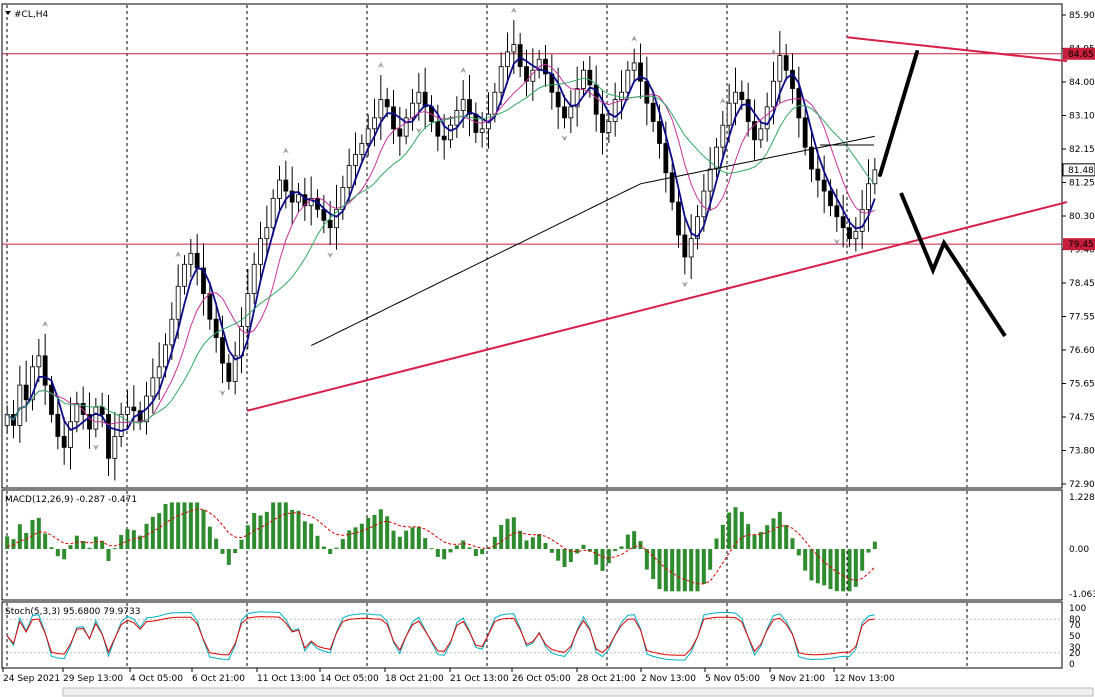 This screenshot has height=697, width=1095. Describe the element at coordinates (72, 612) in the screenshot. I see `stoch-title: Stoch(5,3,3) 95.6800 79.9733` at that location.